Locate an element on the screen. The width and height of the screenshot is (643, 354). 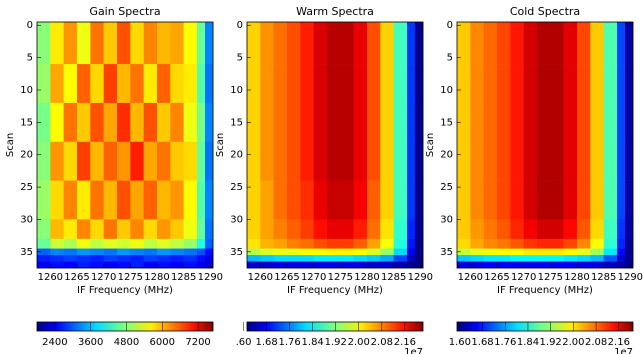
y-tick-label: 30 is located at coordinates (236, 219).